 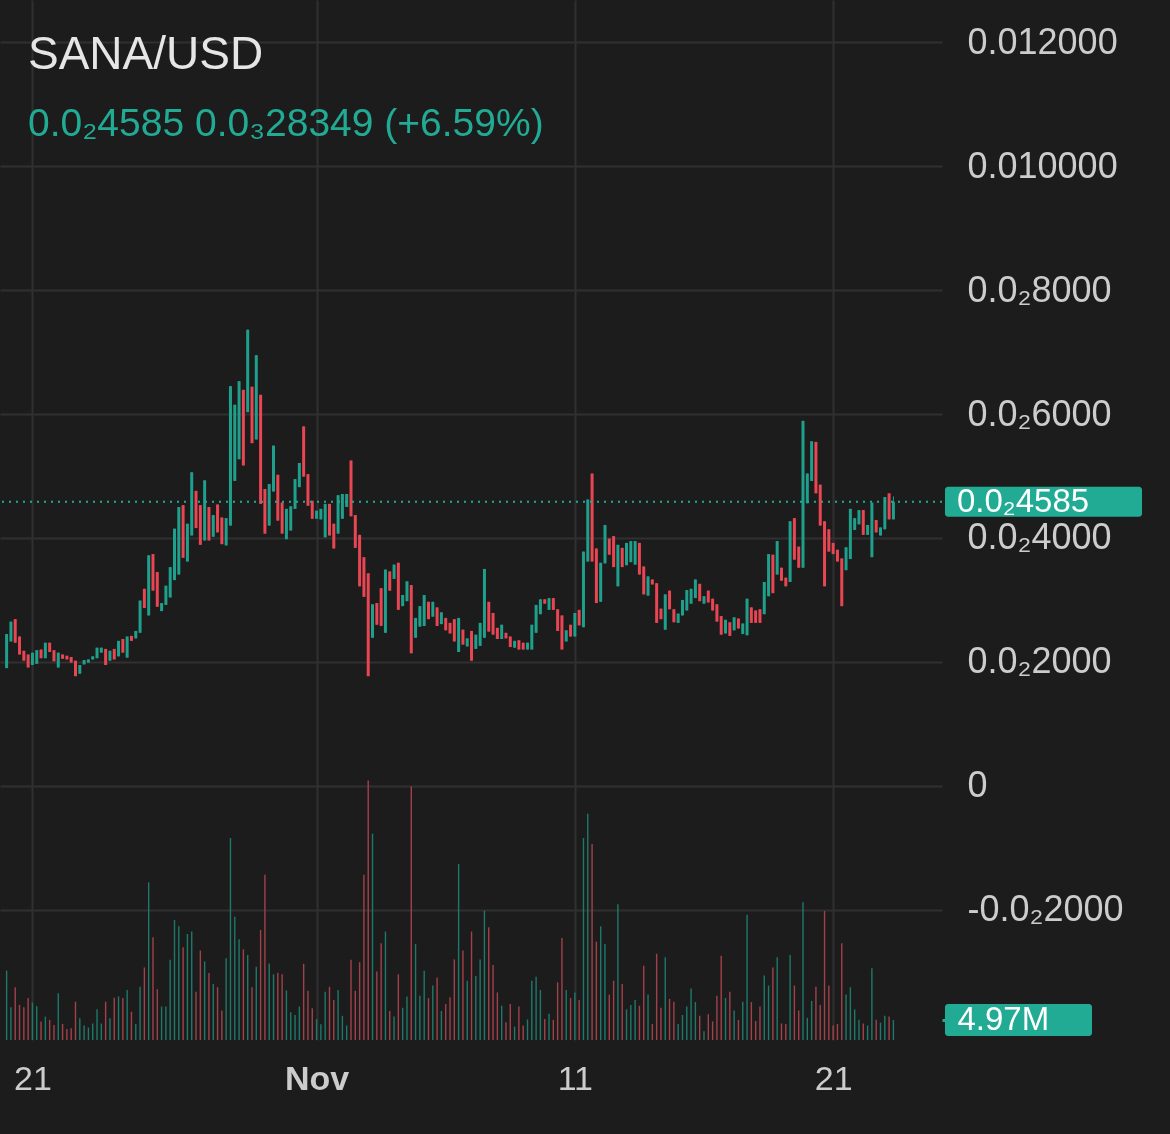 What do you see at coordinates (1042, 165) in the screenshot?
I see `y-tick-label: 0.010000` at bounding box center [1042, 165].